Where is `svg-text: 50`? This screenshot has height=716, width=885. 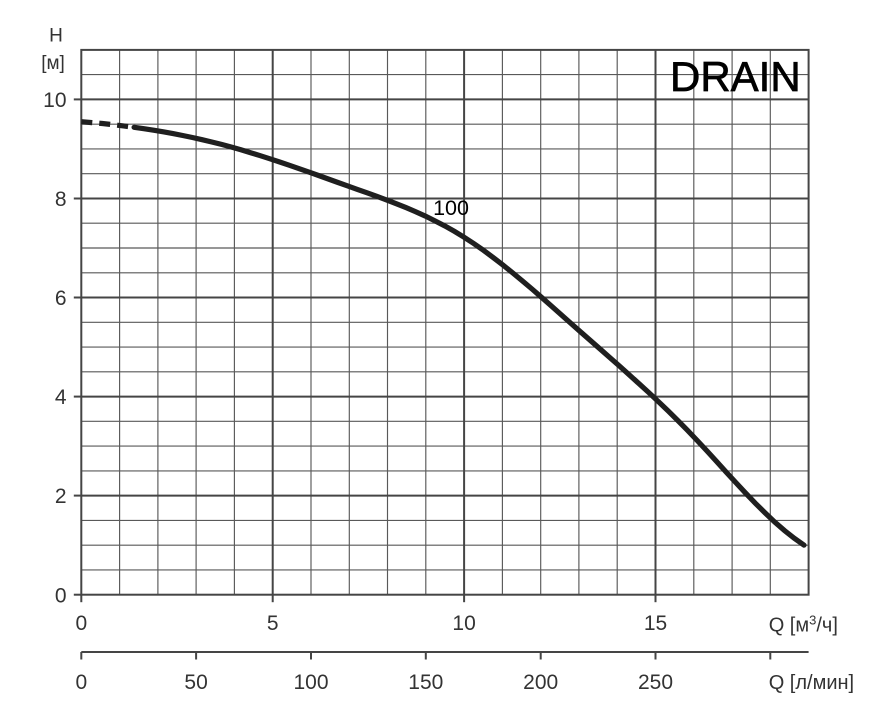 svg-text: 50 is located at coordinates (195, 682).